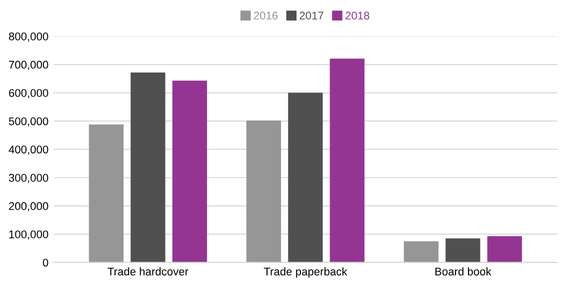 The image size is (563, 290). What do you see at coordinates (28, 65) in the screenshot?
I see `y-tick-label: 700,000` at bounding box center [28, 65].